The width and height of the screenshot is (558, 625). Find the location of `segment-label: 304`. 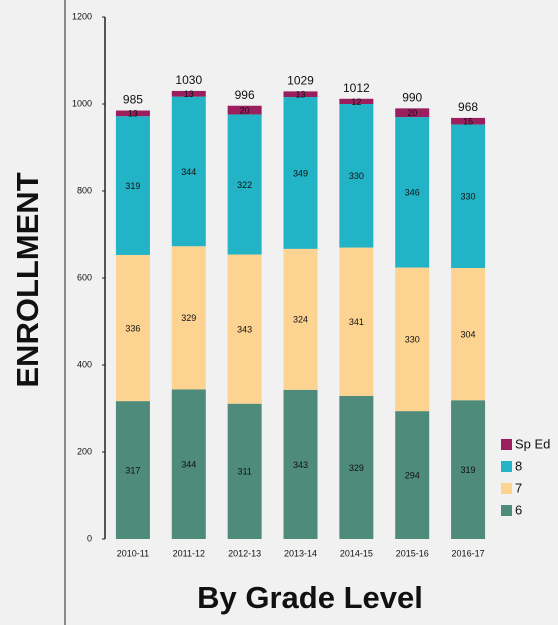

segment-label: 304 is located at coordinates (468, 334).